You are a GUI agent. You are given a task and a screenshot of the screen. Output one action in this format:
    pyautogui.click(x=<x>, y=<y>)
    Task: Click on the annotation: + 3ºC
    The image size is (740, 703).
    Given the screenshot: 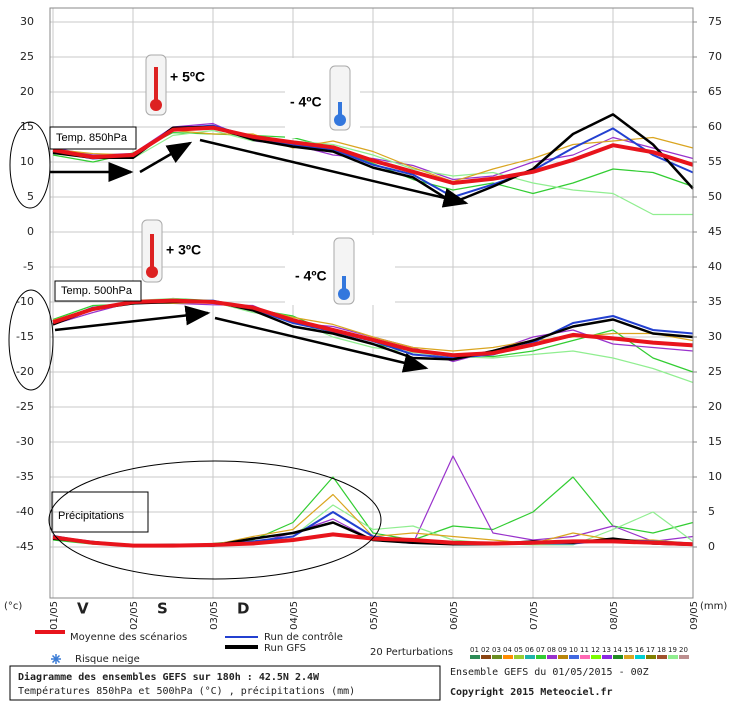 What is the action you would take?
    pyautogui.click(x=183, y=250)
    